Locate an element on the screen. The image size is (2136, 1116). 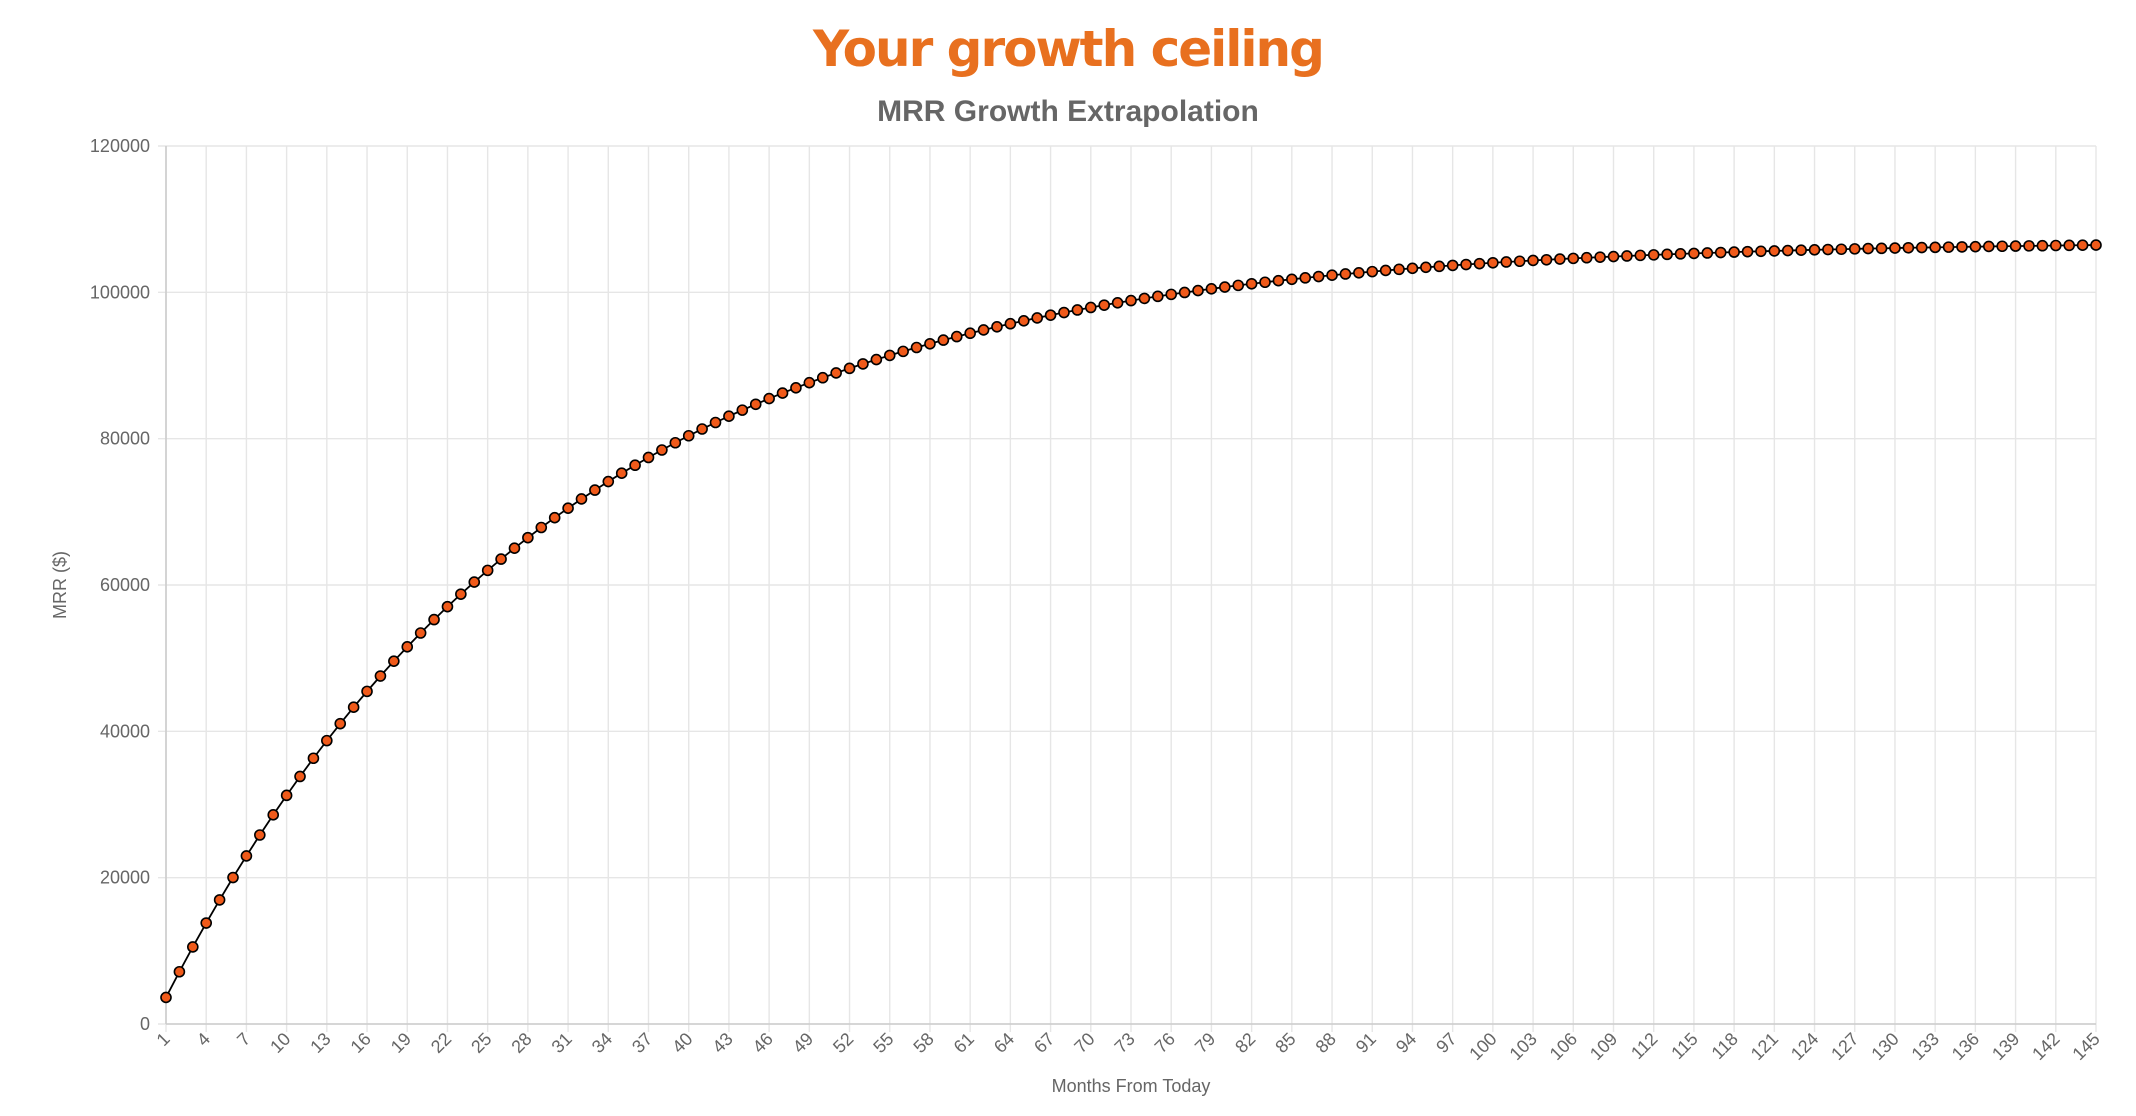
x-tick-label: 136 is located at coordinates (1965, 1046).